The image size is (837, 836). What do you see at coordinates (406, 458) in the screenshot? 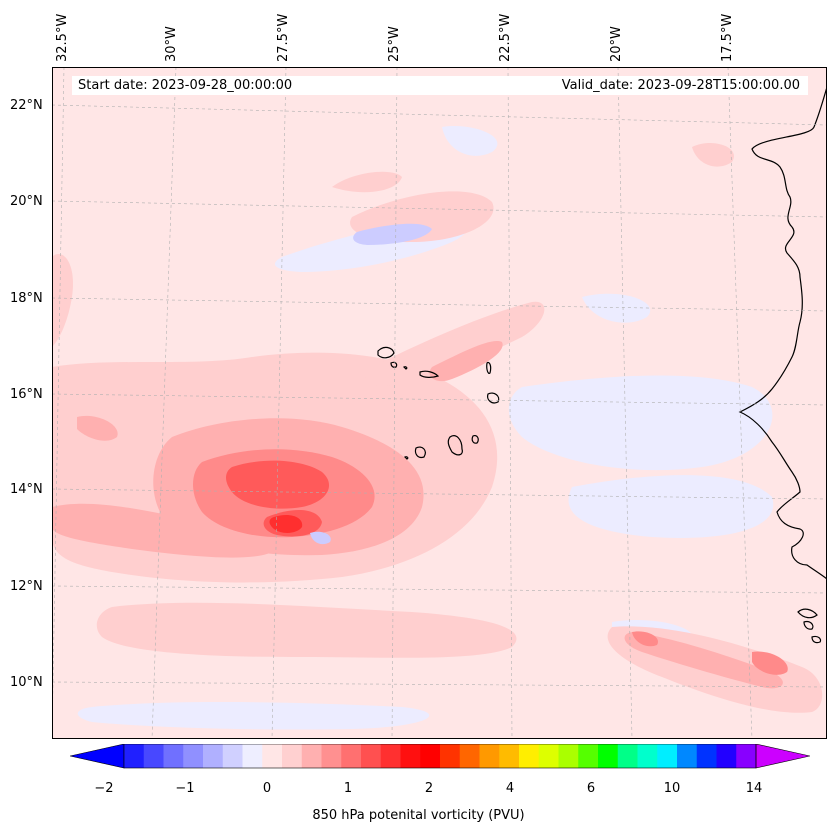
I see `island-brava` at bounding box center [406, 458].